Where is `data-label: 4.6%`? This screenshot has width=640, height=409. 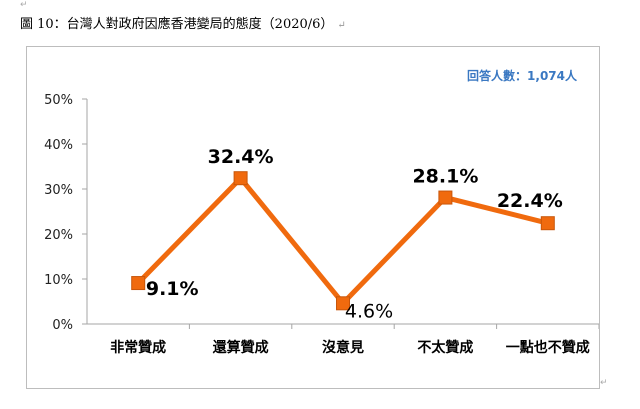 data-label: 4.6% is located at coordinates (369, 311).